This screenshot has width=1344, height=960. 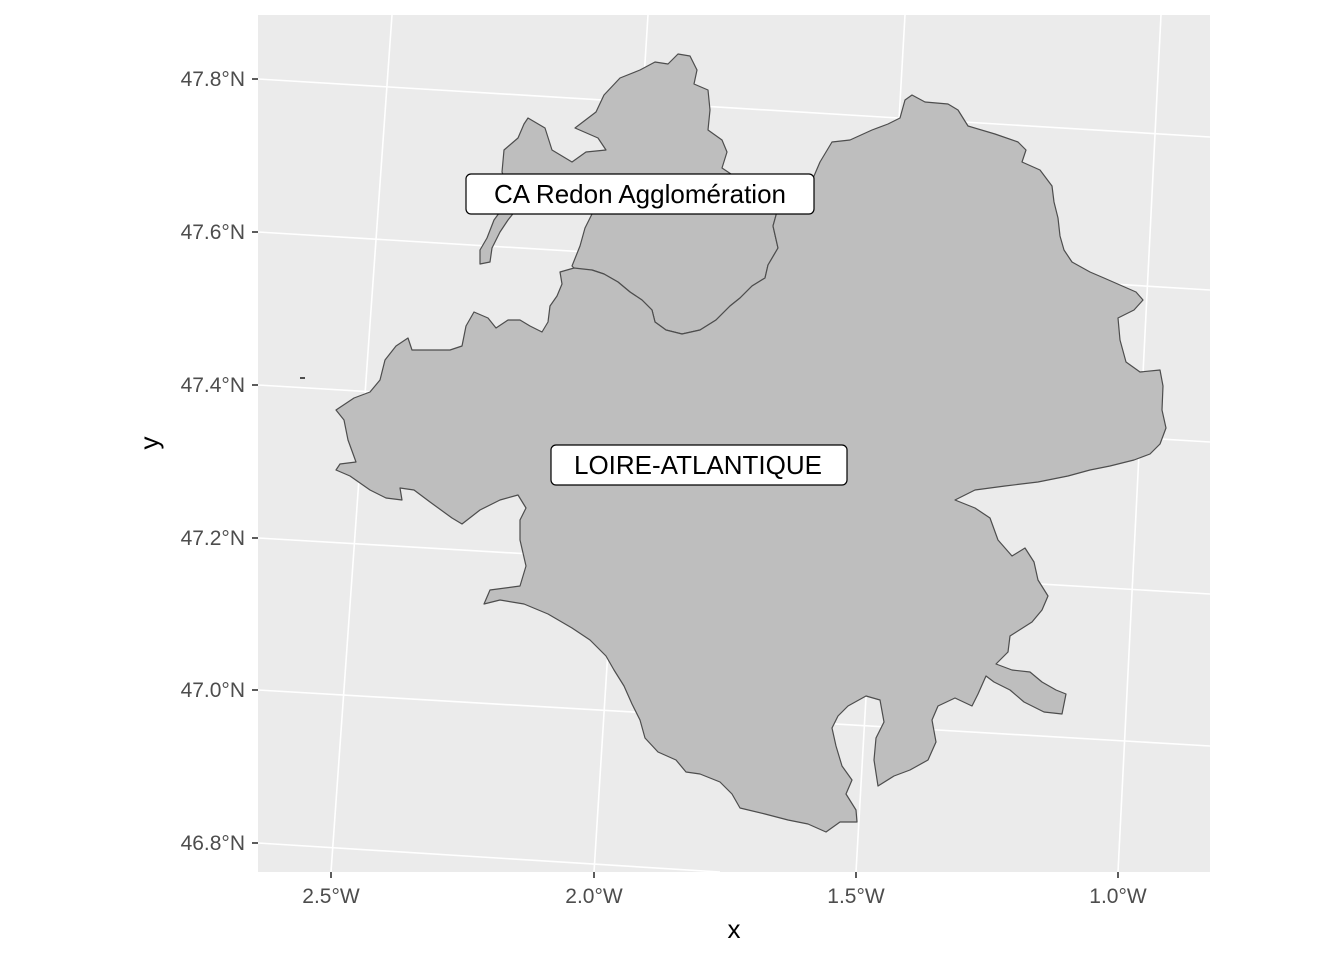 I want to click on x-axis: 2.5°W 2.0°W 1.5°W 1.0°W, so click(x=724, y=890).